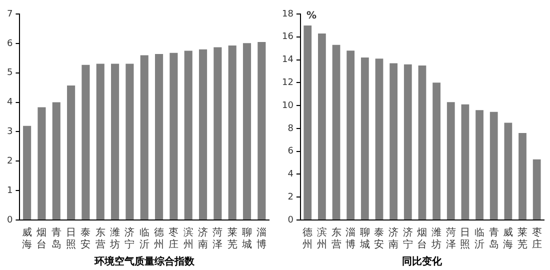 The height and width of the screenshot is (270, 550). Describe the element at coordinates (9, 73) in the screenshot. I see `y-tick-label: 5` at that location.